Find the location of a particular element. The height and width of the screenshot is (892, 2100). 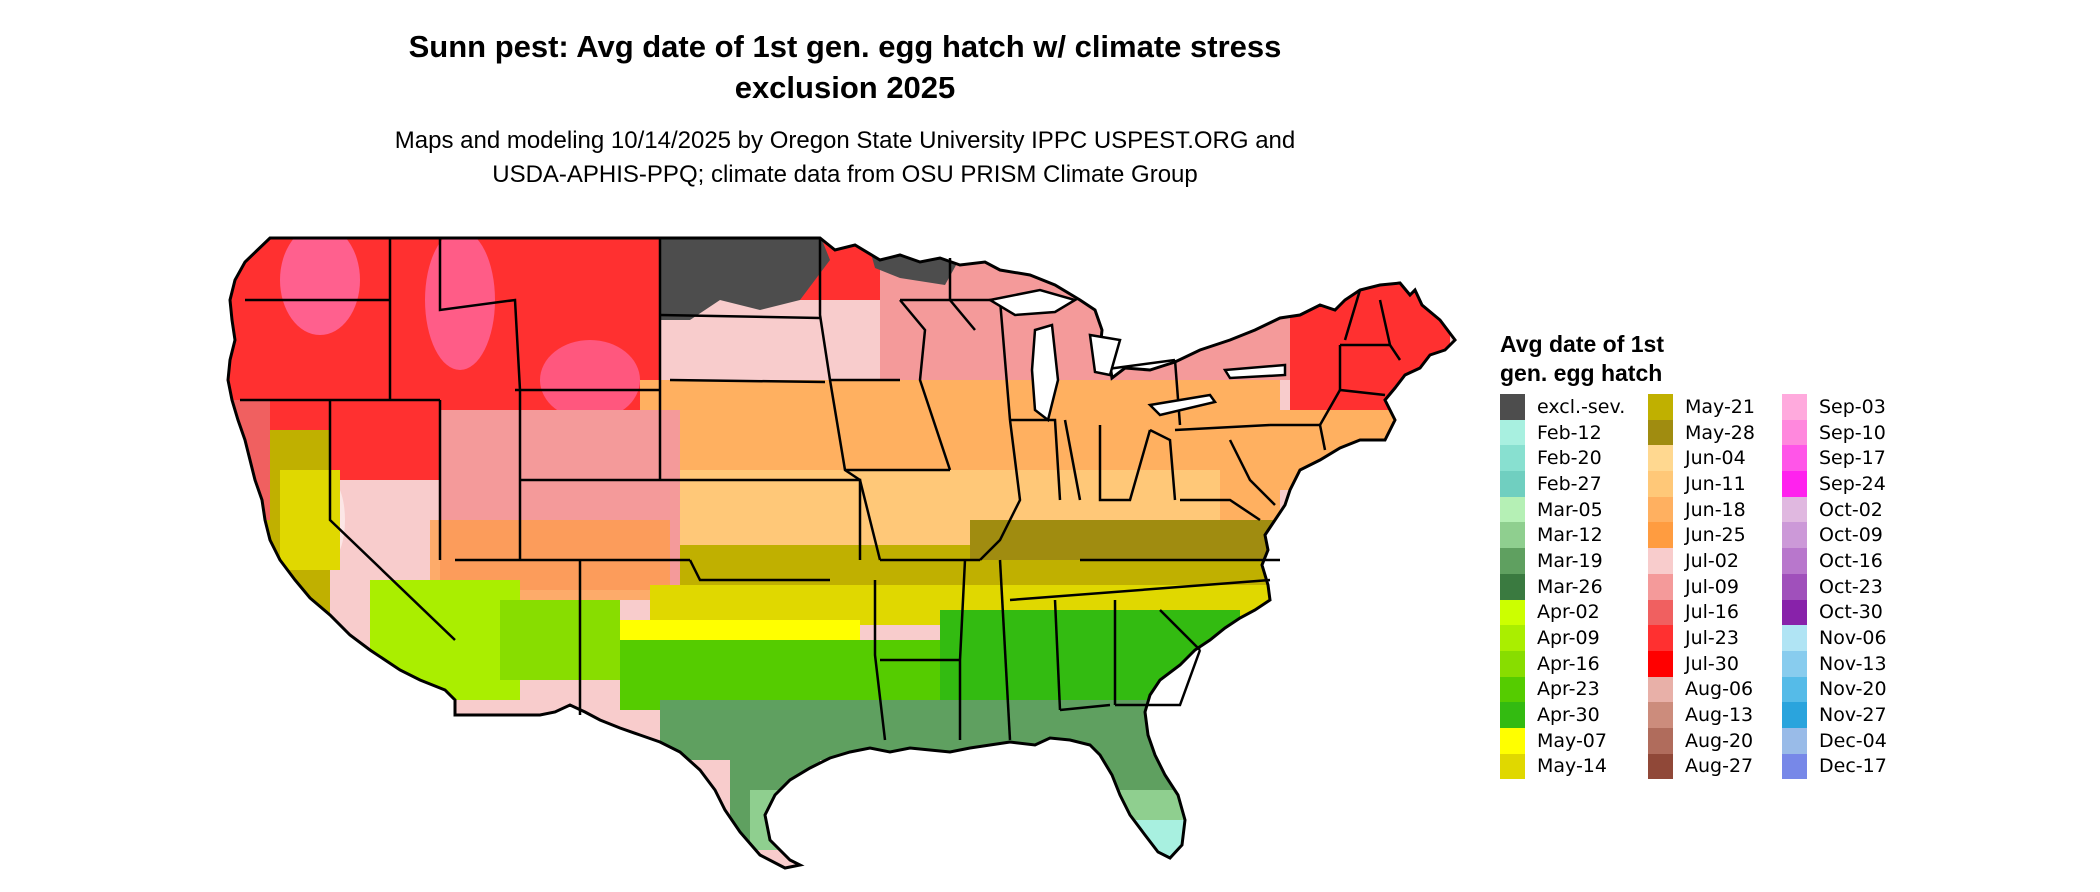

legend-item: Jun-25 is located at coordinates (1701, 535).